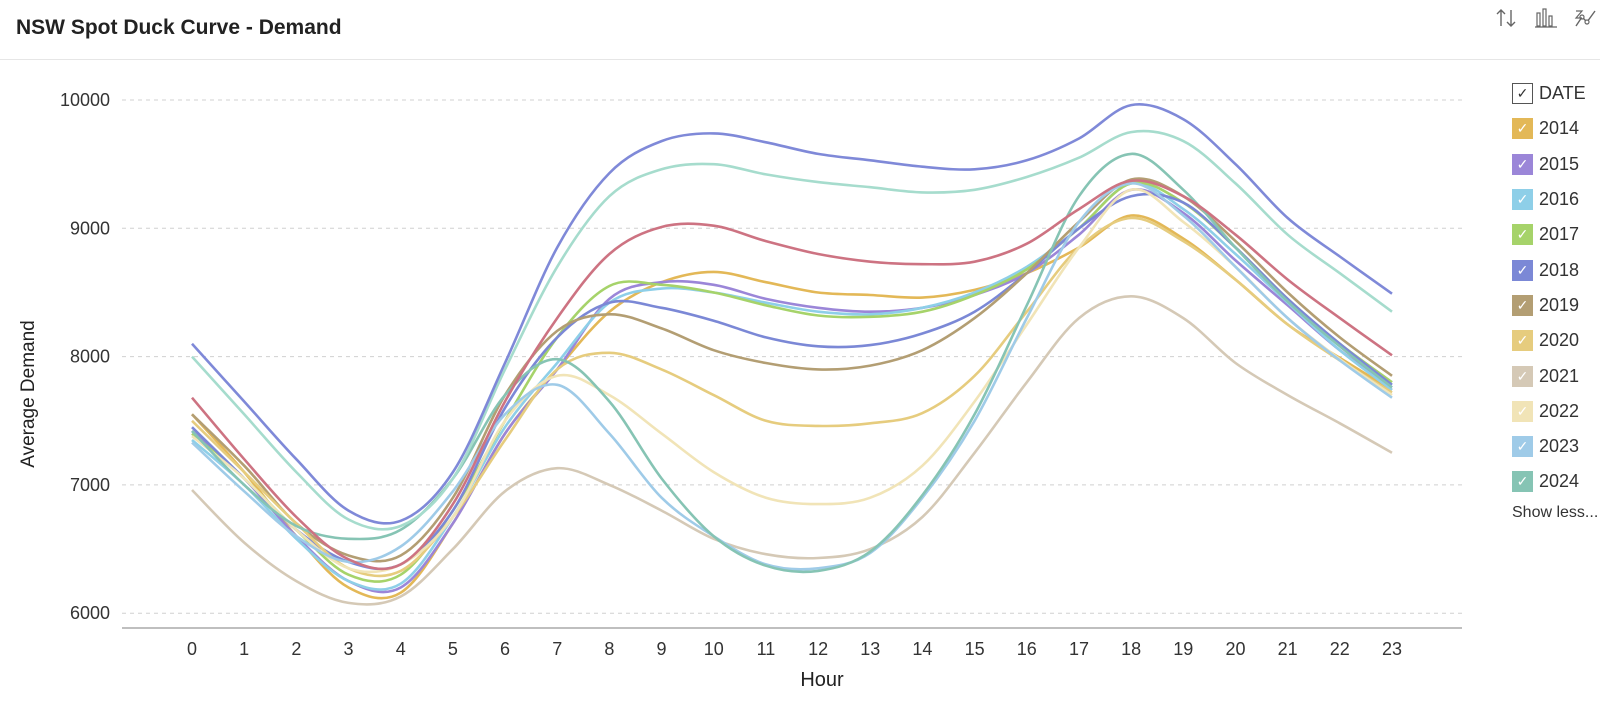 This screenshot has height=718, width=1600. Describe the element at coordinates (822, 680) in the screenshot. I see `x-axis-label: Hour` at that location.